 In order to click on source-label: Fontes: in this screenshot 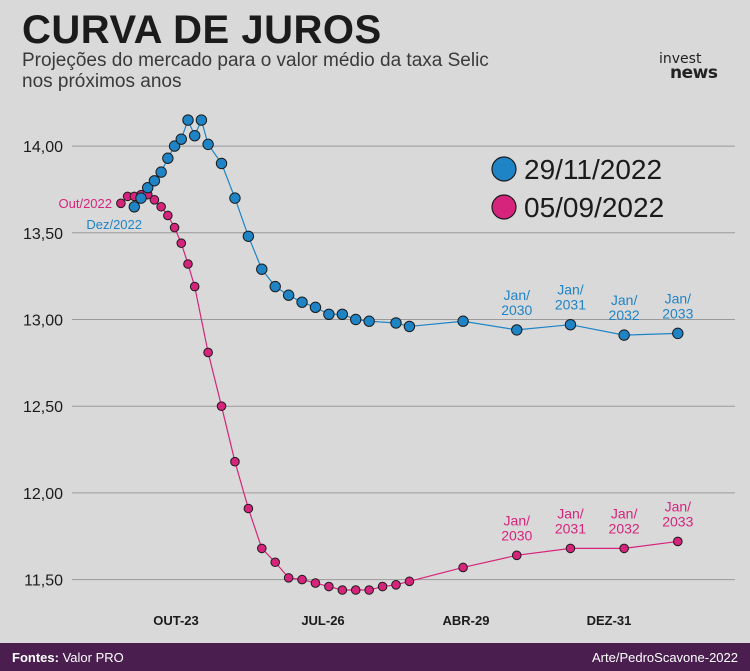, I will do `click(35, 657)`.